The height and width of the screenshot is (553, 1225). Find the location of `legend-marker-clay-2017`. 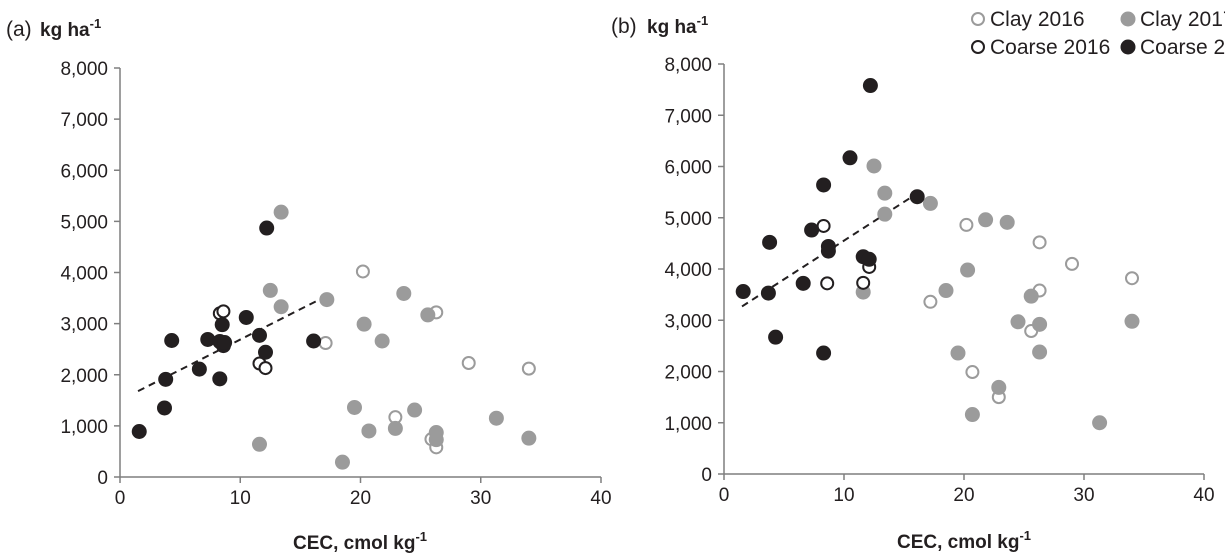

legend-marker-clay-2017 is located at coordinates (1128, 19).